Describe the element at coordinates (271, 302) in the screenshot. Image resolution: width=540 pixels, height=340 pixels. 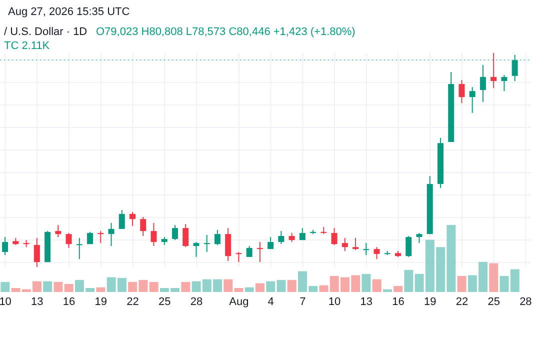
I see `x-tick-label: 4` at that location.